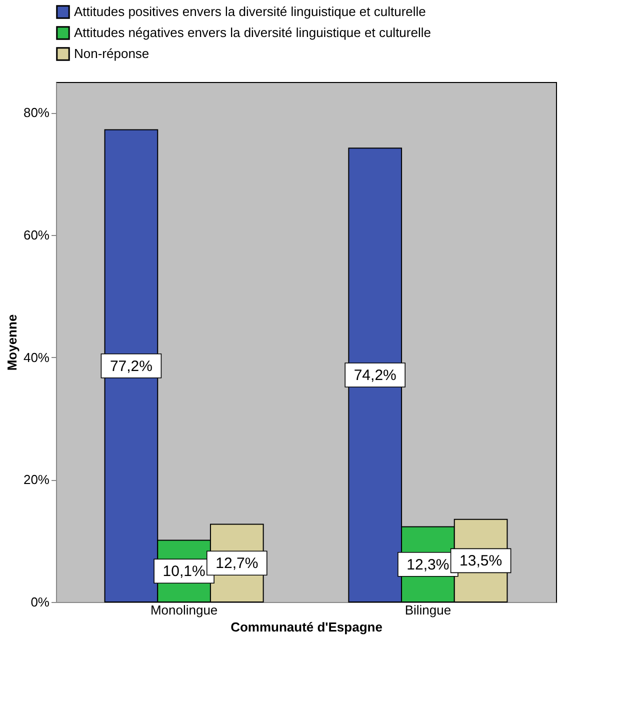 This screenshot has width=630, height=717. I want to click on data-label: 10,1%, so click(184, 571).